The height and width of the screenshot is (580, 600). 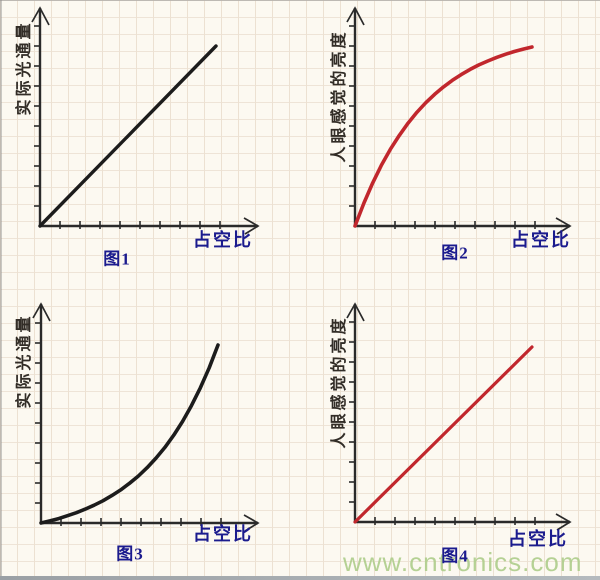 What do you see at coordinates (117, 259) in the screenshot?
I see `chart-1-caption: 图1` at bounding box center [117, 259].